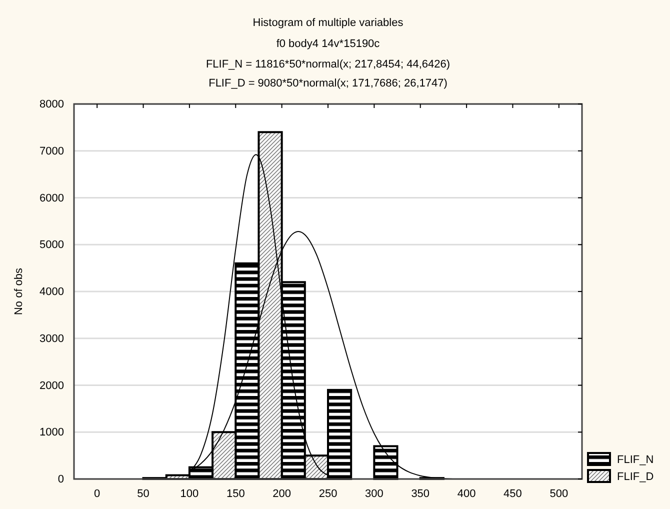 This screenshot has height=509, width=670. Describe the element at coordinates (52, 338) in the screenshot. I see `y-tick-label: 3000` at that location.